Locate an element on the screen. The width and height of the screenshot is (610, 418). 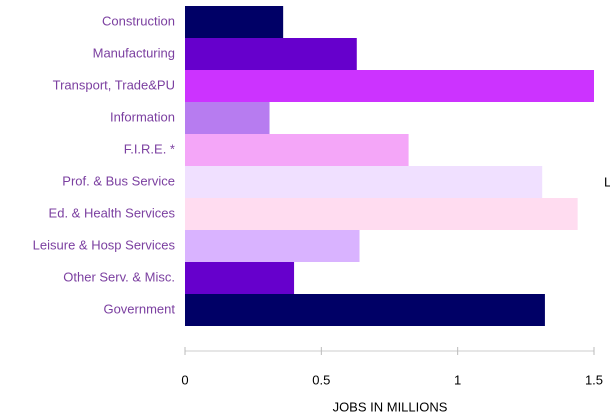
annotation: L is located at coordinates (607, 181).